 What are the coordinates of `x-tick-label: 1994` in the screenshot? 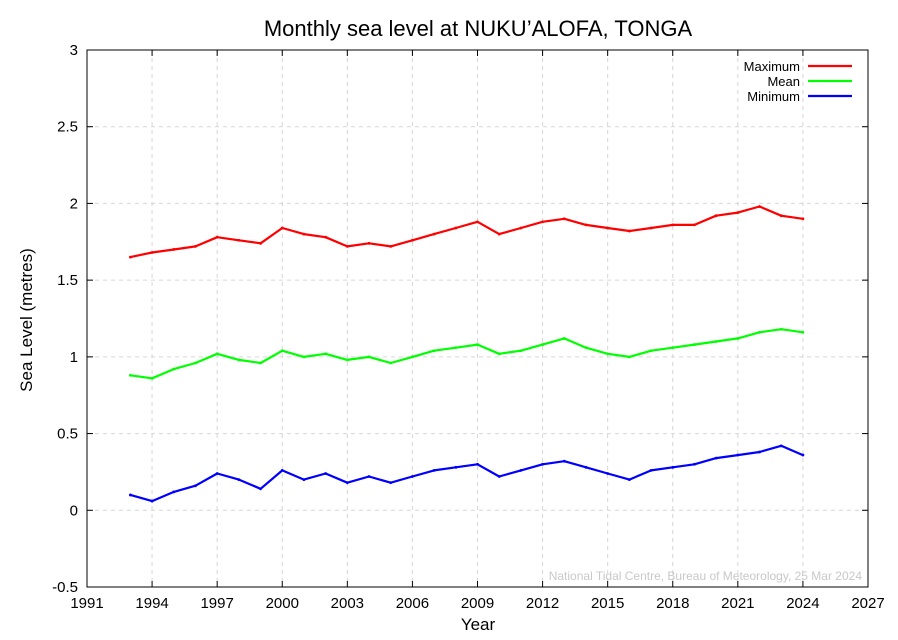 It's located at (151, 603).